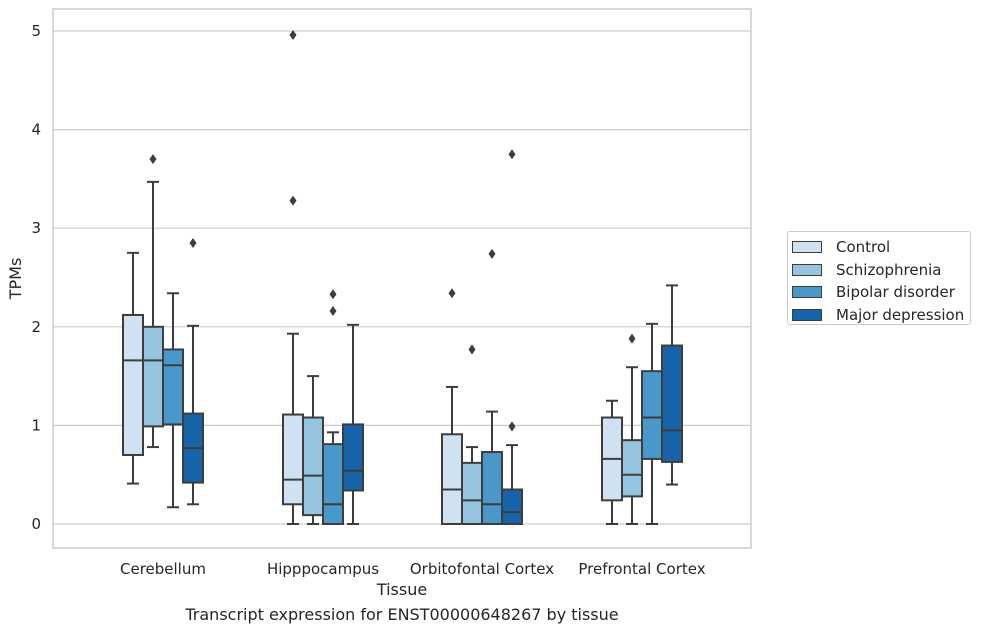 The width and height of the screenshot is (983, 634). I want to click on y-axis-ticks: 0 1 2 3 4 5, so click(36, 277).